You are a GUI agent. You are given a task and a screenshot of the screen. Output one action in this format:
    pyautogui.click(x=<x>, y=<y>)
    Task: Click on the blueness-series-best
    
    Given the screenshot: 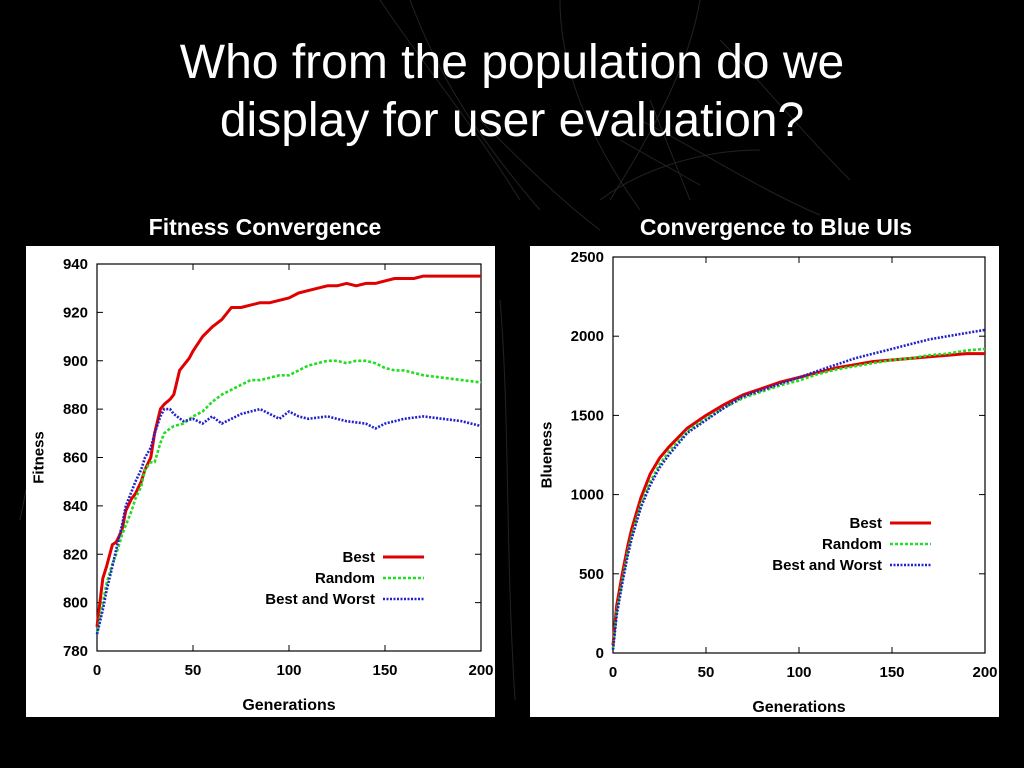 What is the action you would take?
    pyautogui.click(x=798, y=499)
    